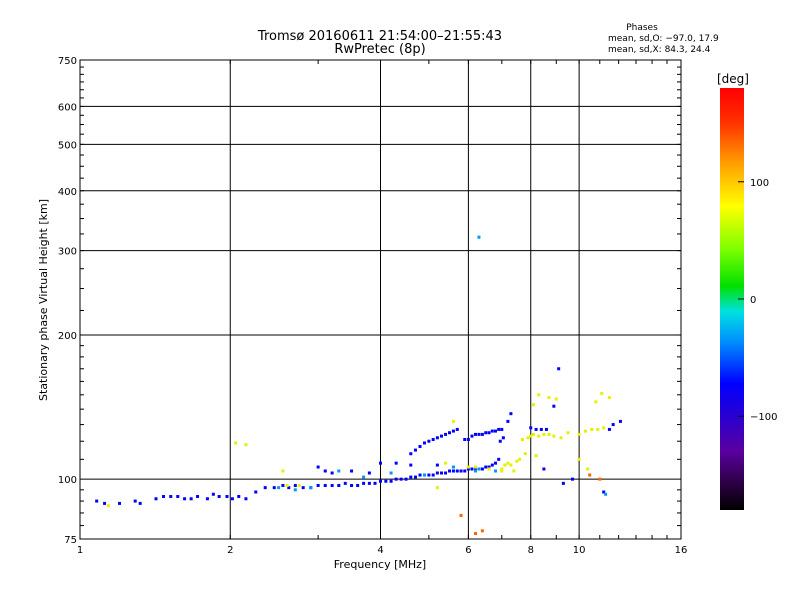  What do you see at coordinates (379, 36) in the screenshot?
I see `chart-title: Tromsø 20160611 21:54:00–21:55:43` at bounding box center [379, 36].